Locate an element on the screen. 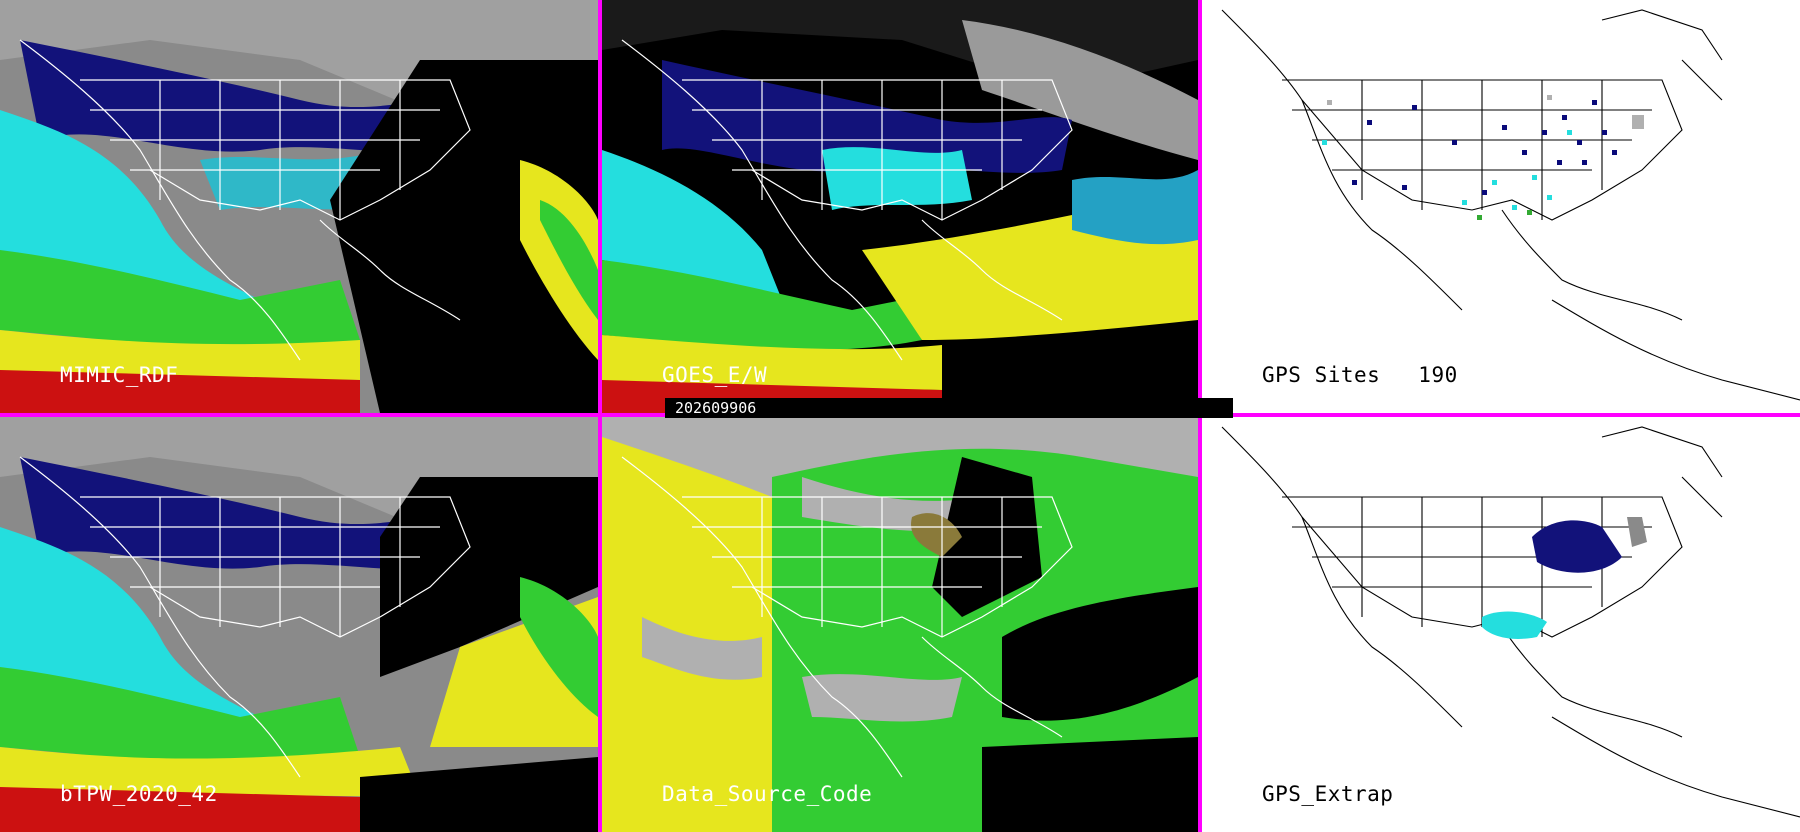  panel-label: Data_Source_Code is located at coordinates (767, 794).